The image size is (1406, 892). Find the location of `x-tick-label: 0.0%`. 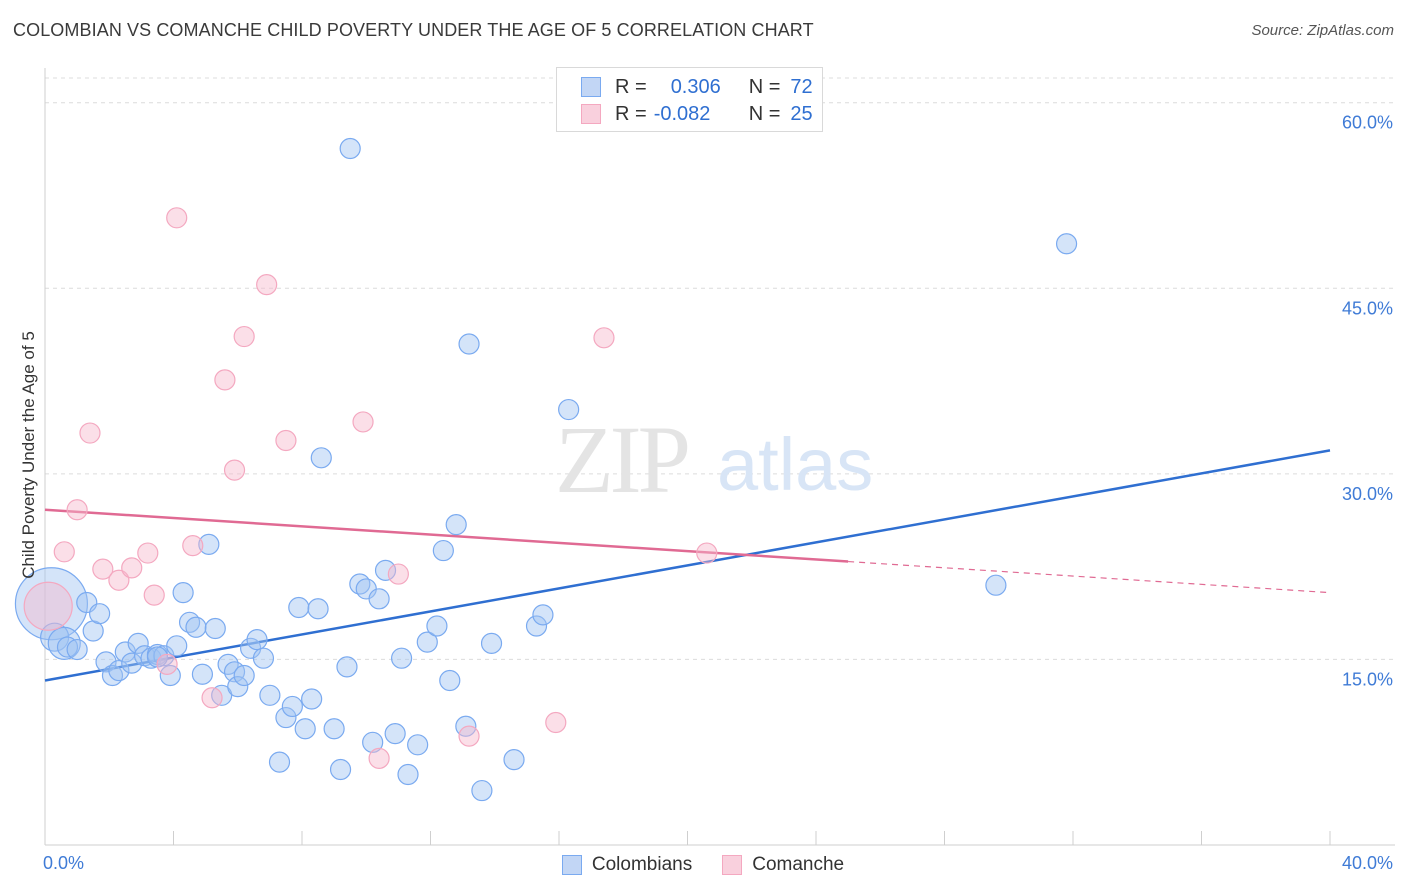

x-tick-label: 0.0% is located at coordinates (63, 863).